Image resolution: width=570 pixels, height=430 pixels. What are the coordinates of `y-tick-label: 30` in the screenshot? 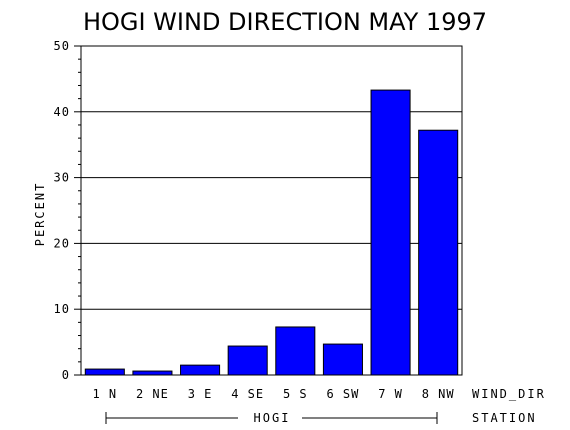 It's located at (62, 178).